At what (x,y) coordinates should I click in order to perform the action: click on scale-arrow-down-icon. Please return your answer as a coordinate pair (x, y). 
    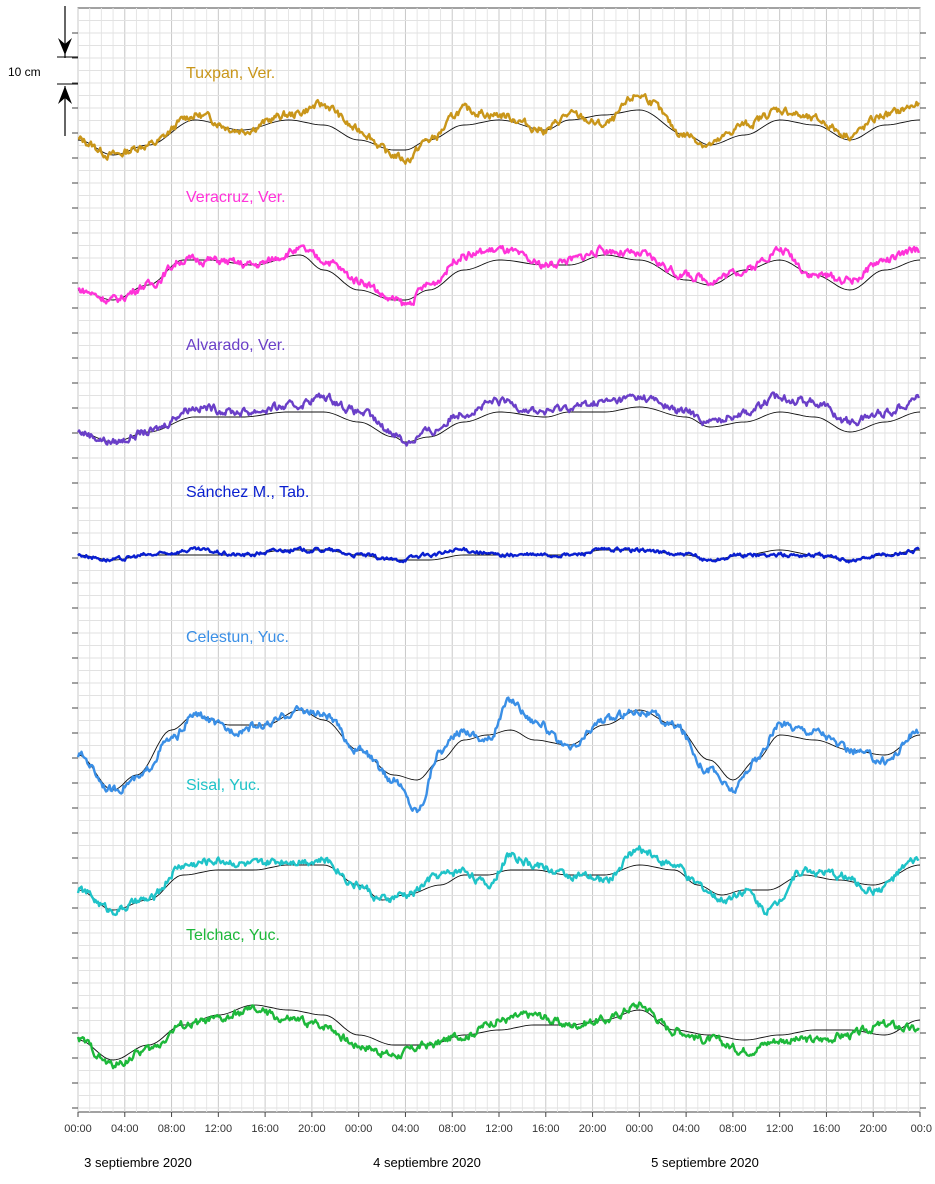
    Looking at the image, I should click on (65, 46).